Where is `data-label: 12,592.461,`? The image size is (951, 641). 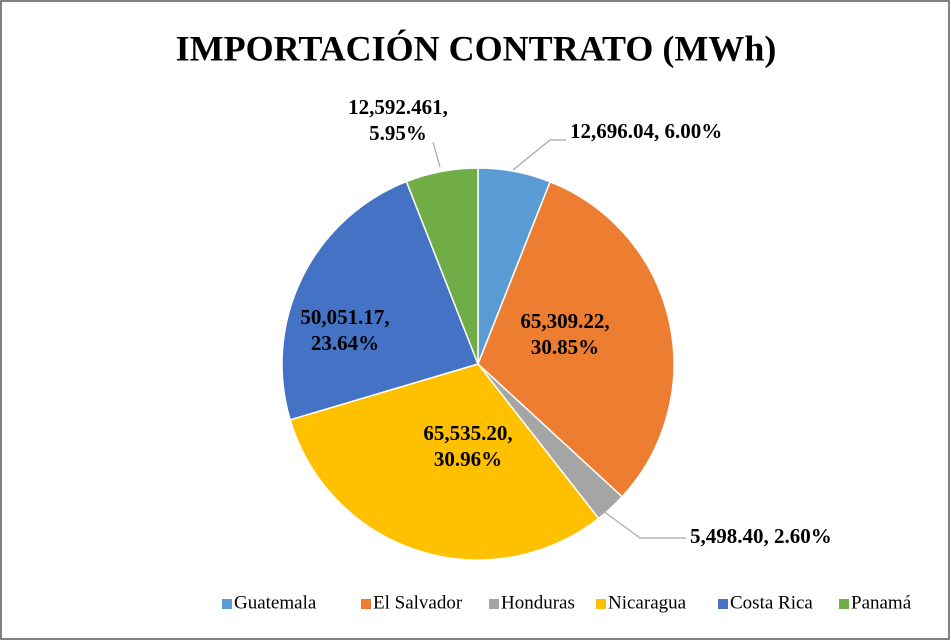
data-label: 12,592.461, is located at coordinates (398, 107).